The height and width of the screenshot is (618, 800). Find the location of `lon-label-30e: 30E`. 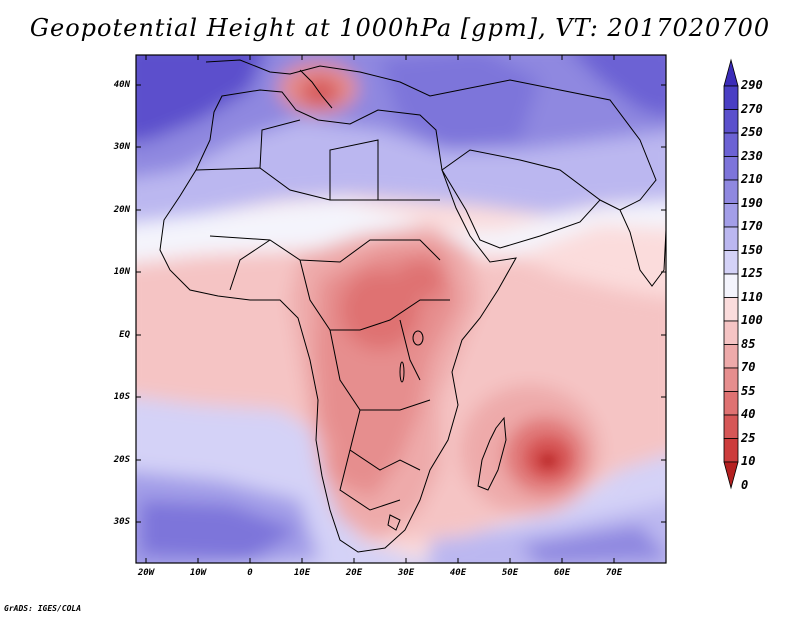

lon-label-30e: 30E is located at coordinates (406, 573).